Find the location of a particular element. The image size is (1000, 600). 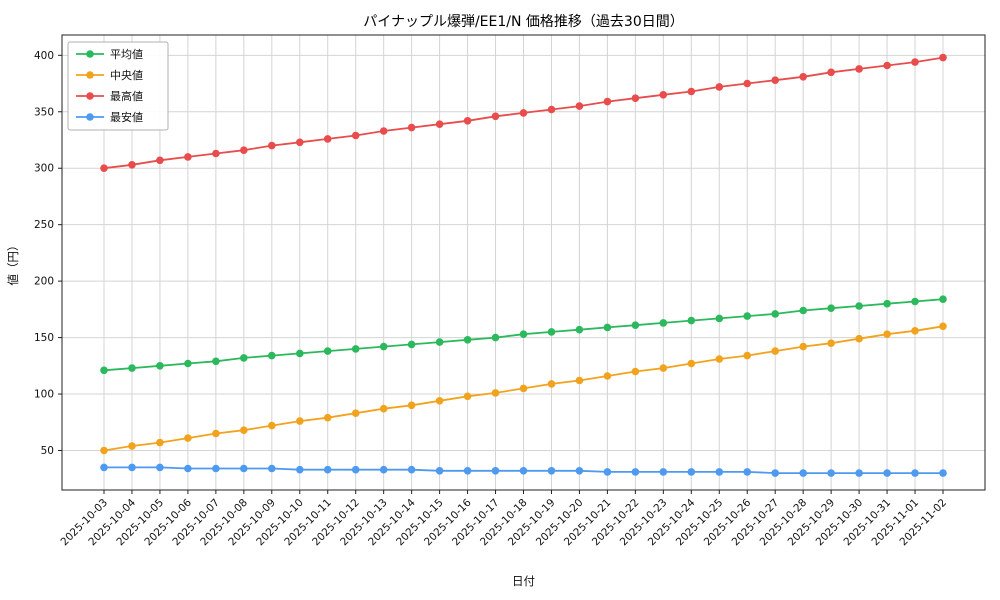

legend-marker-max is located at coordinates (90, 96).